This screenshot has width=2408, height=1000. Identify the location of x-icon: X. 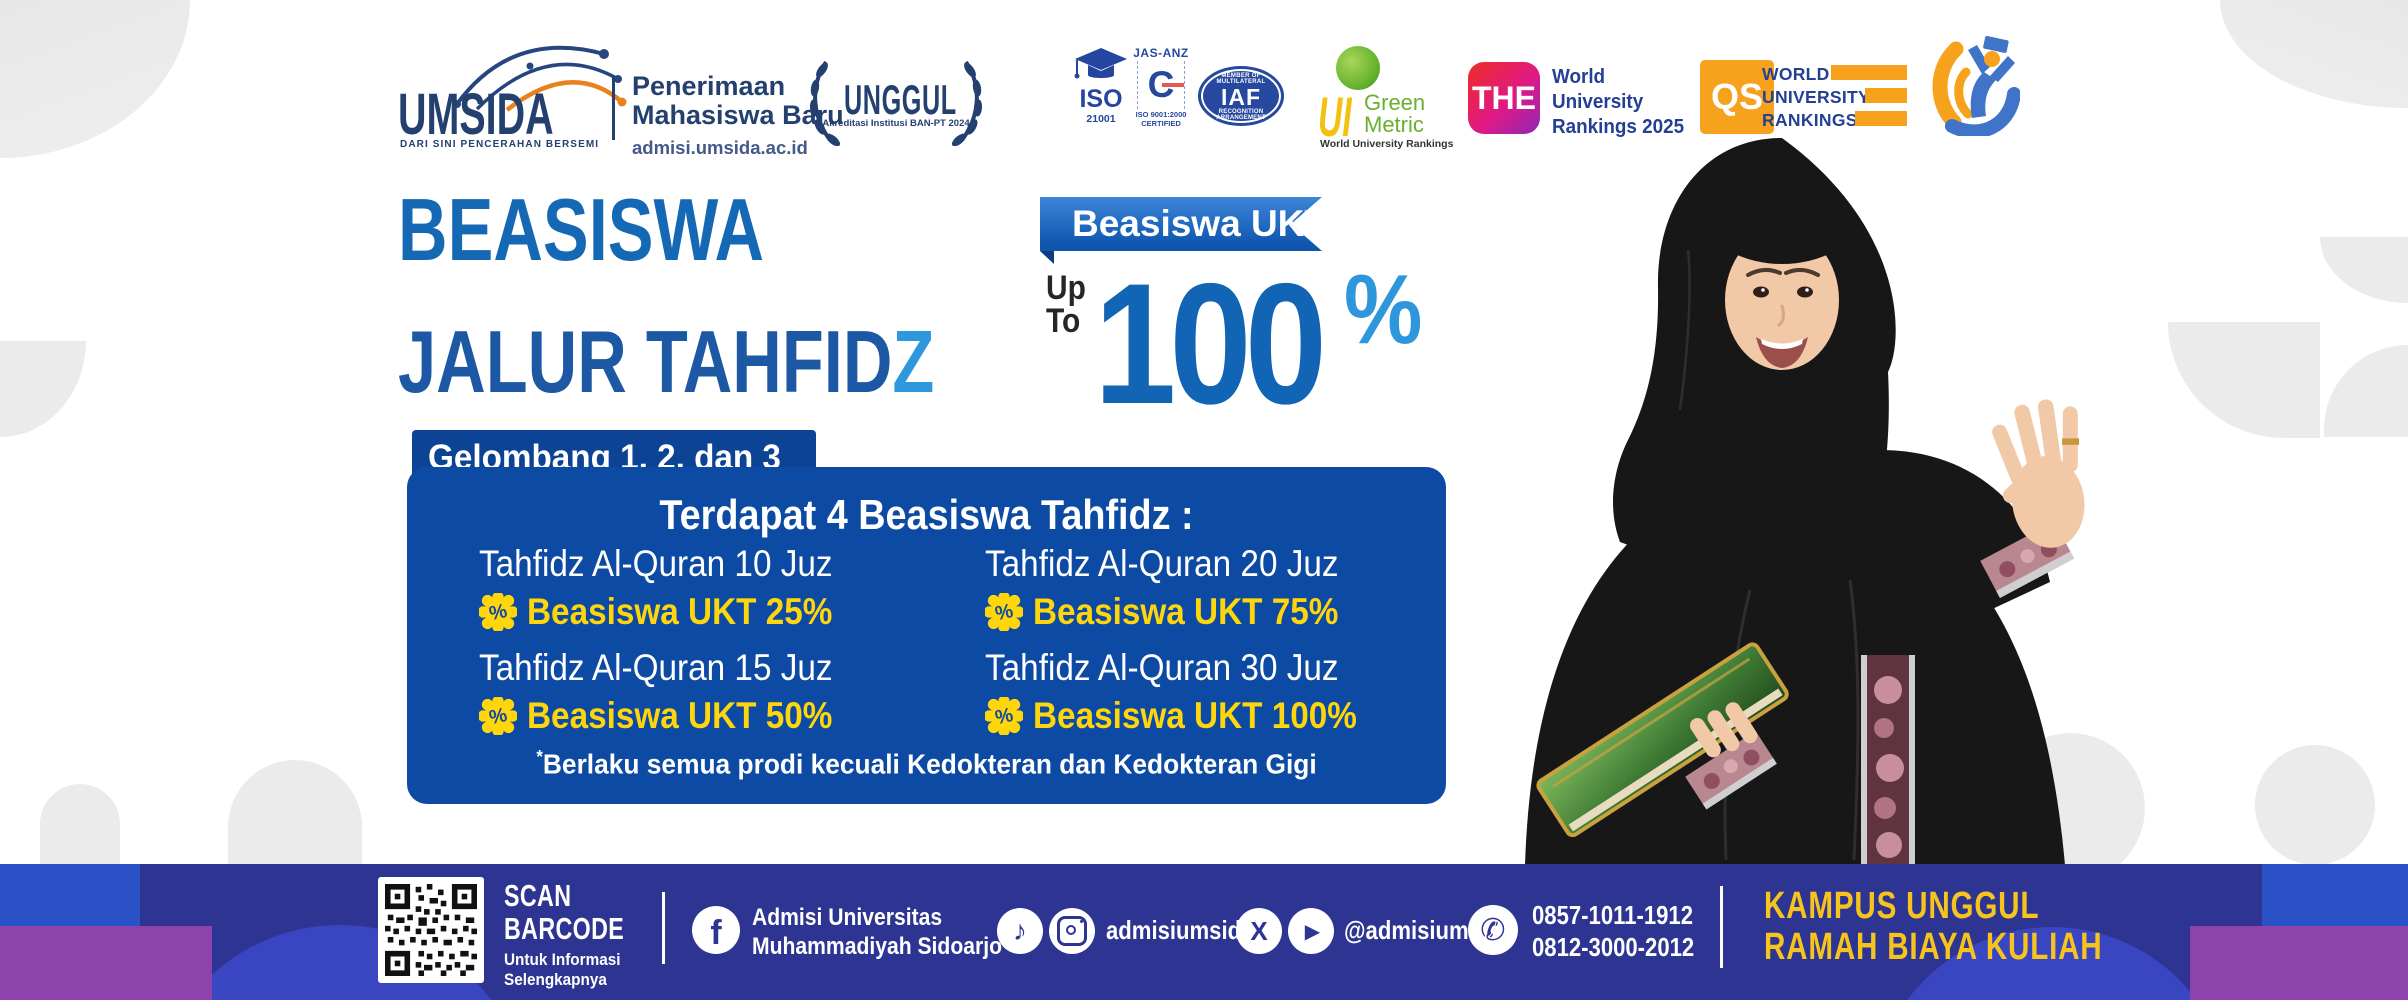
(1259, 931).